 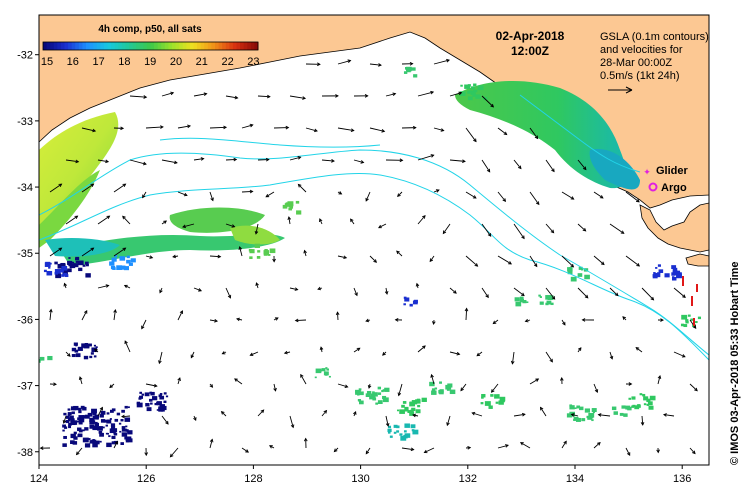 What do you see at coordinates (69, 209) in the screenshot?
I see `sst-patch` at bounding box center [69, 209].